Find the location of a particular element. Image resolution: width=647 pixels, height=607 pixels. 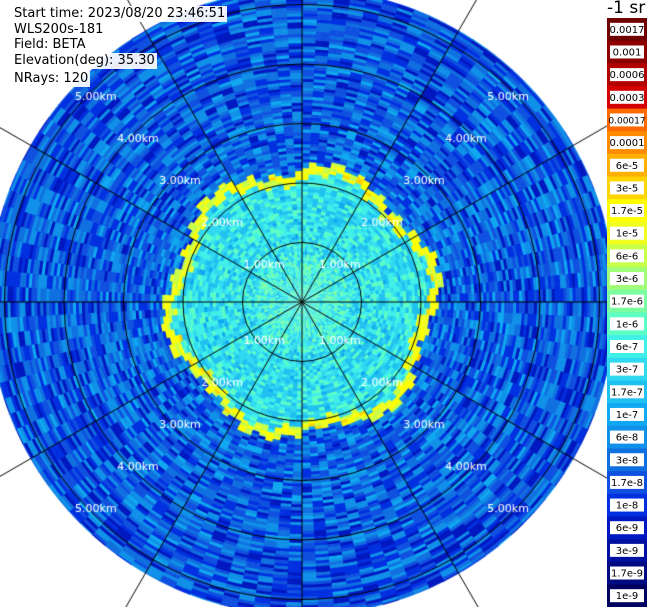

colorbar-tick-label: 0.00017 is located at coordinates (626, 121).